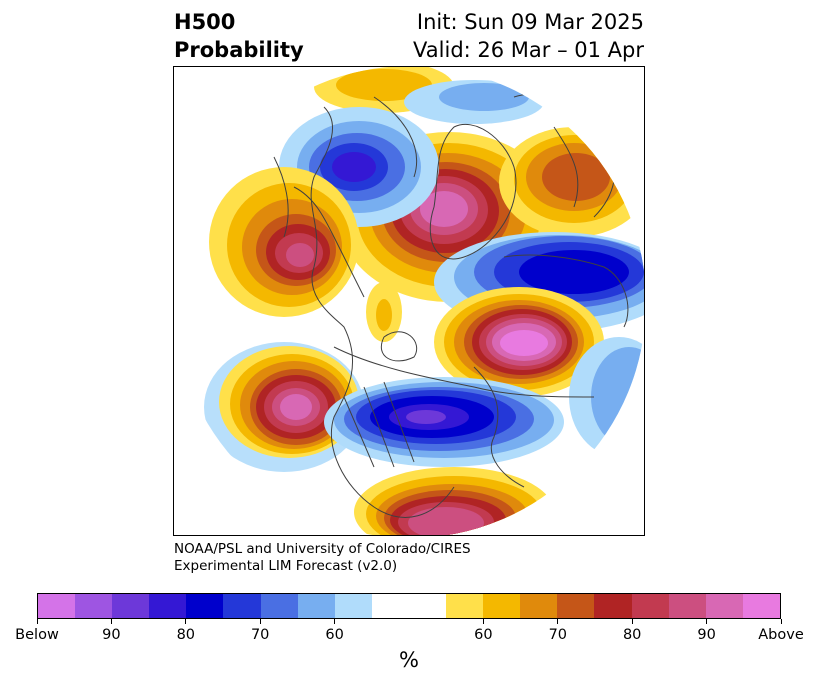 This screenshot has width=819, height=686. What do you see at coordinates (571, 182) in the screenshot?
I see `anomaly-high-russia` at bounding box center [571, 182].